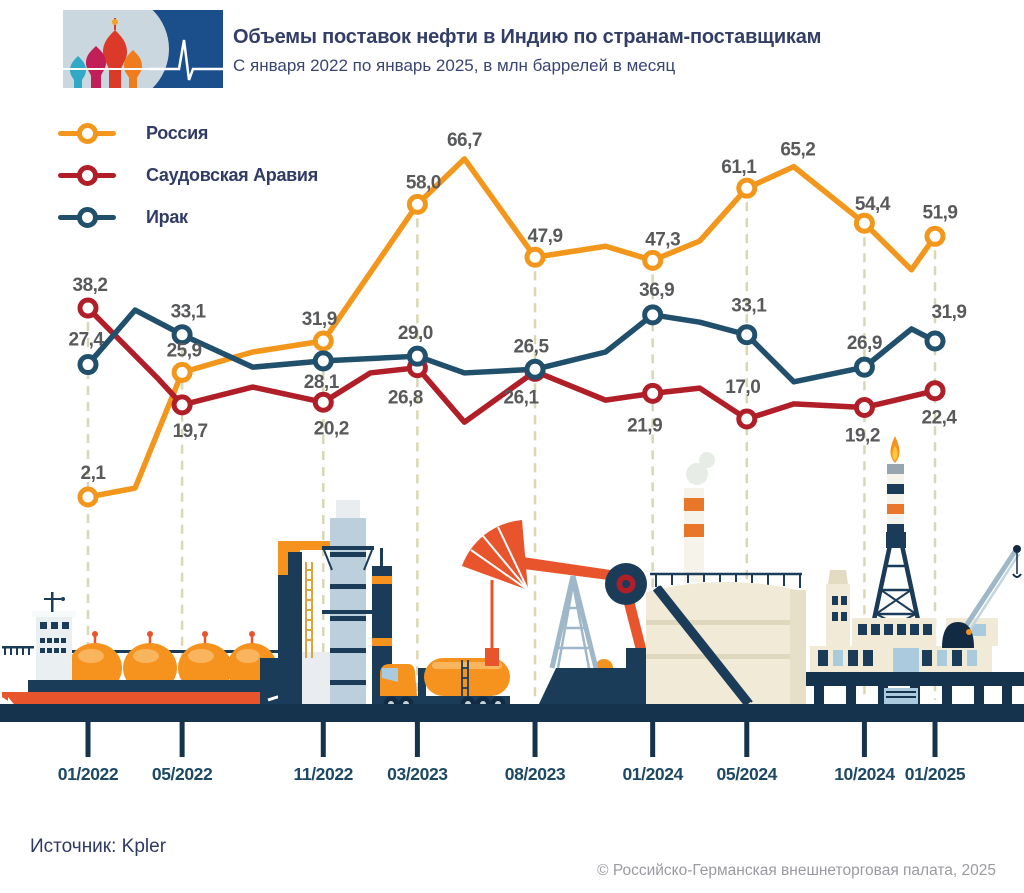 This screenshot has height=893, width=1024. What do you see at coordinates (94, 473) in the screenshot?
I see `data-label-russia: 2,1` at bounding box center [94, 473].